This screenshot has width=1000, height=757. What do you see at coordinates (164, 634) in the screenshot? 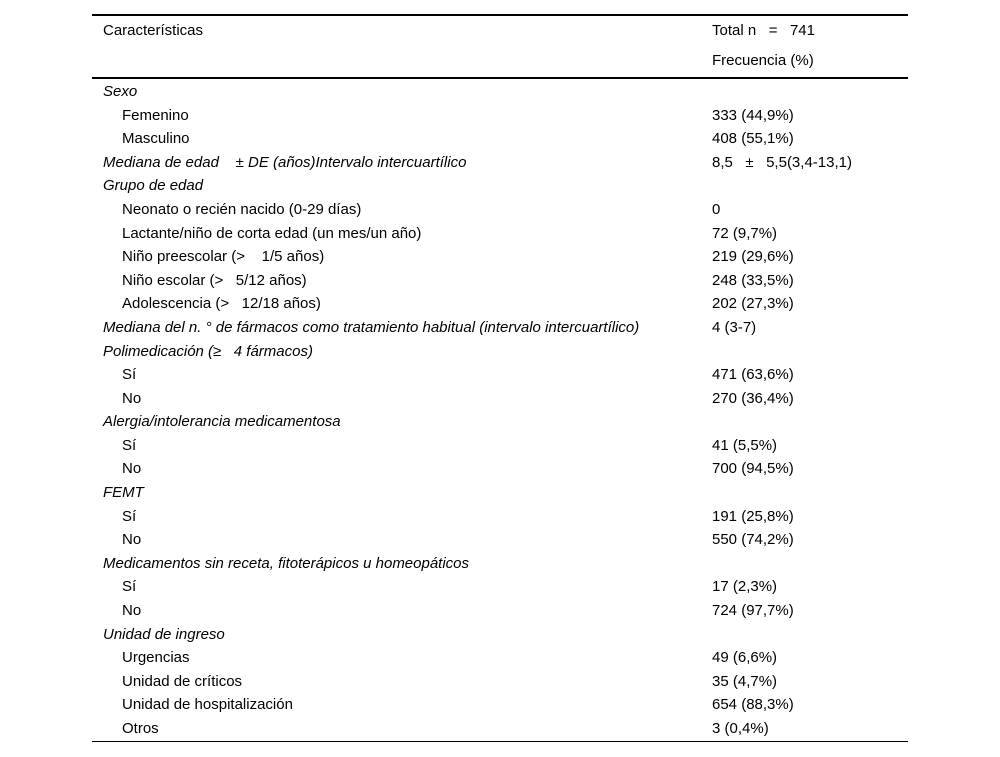
I see `row-label: Unidad de ingreso` at bounding box center [164, 634].